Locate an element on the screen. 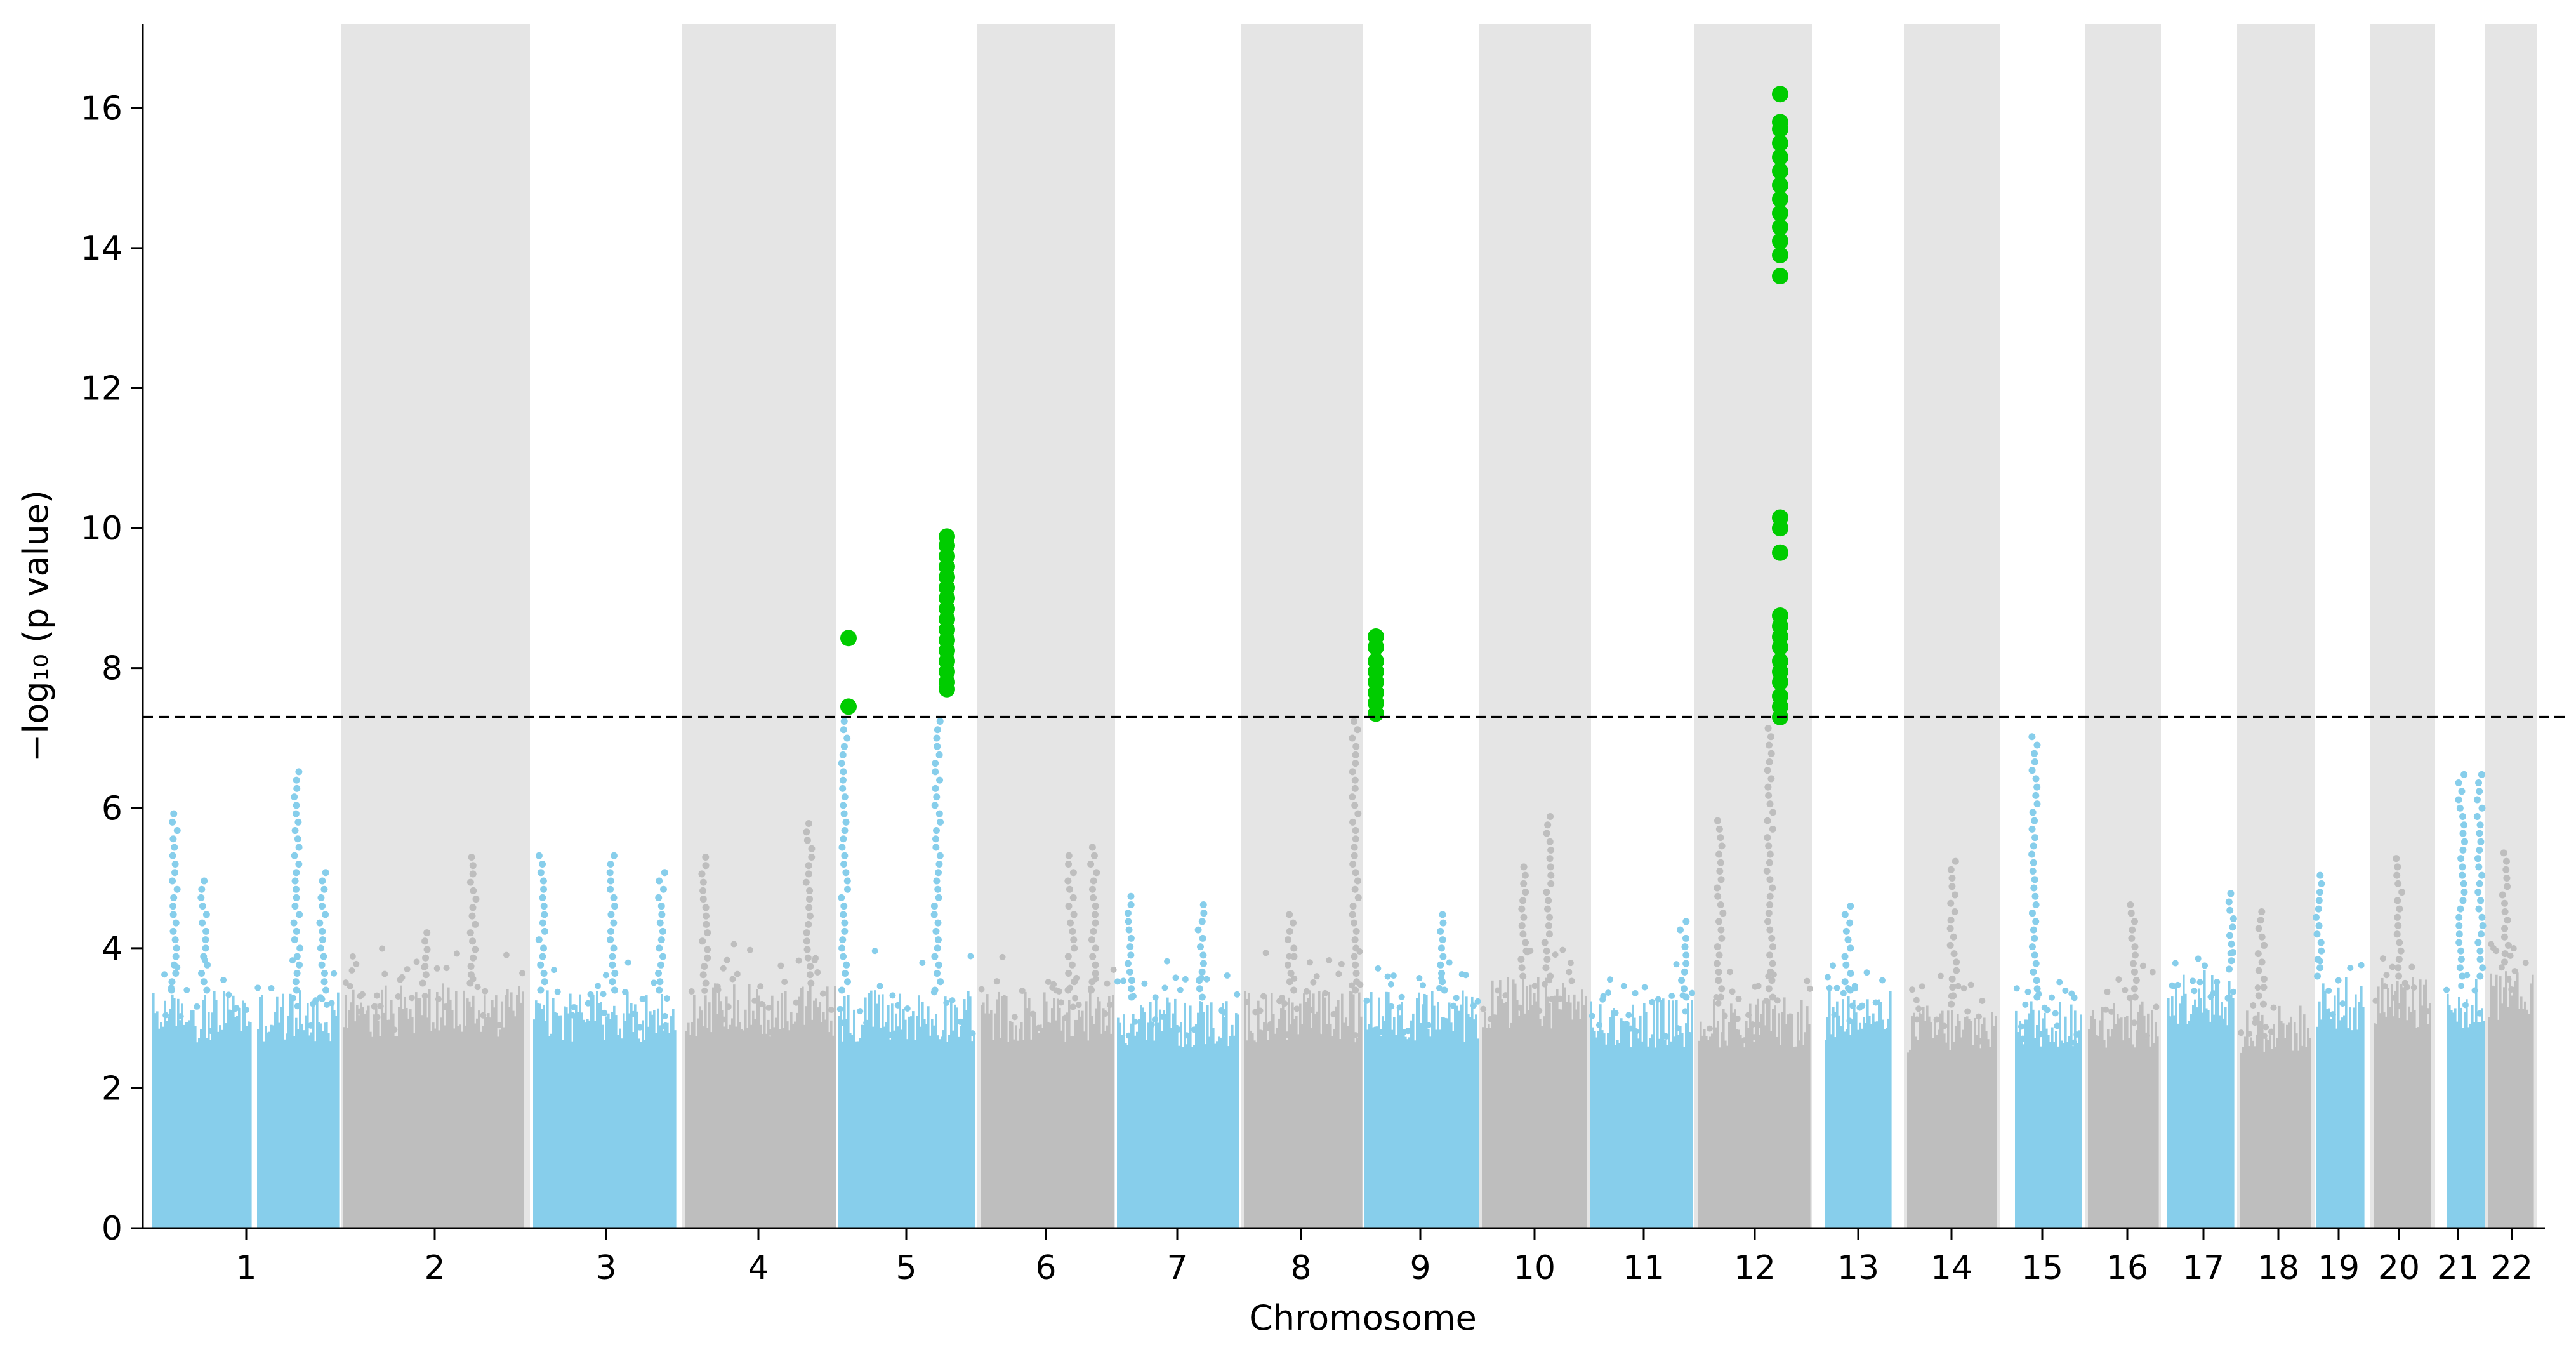 The image size is (2576, 1350). x-tick-label-chr13: 13 is located at coordinates (1858, 1268).